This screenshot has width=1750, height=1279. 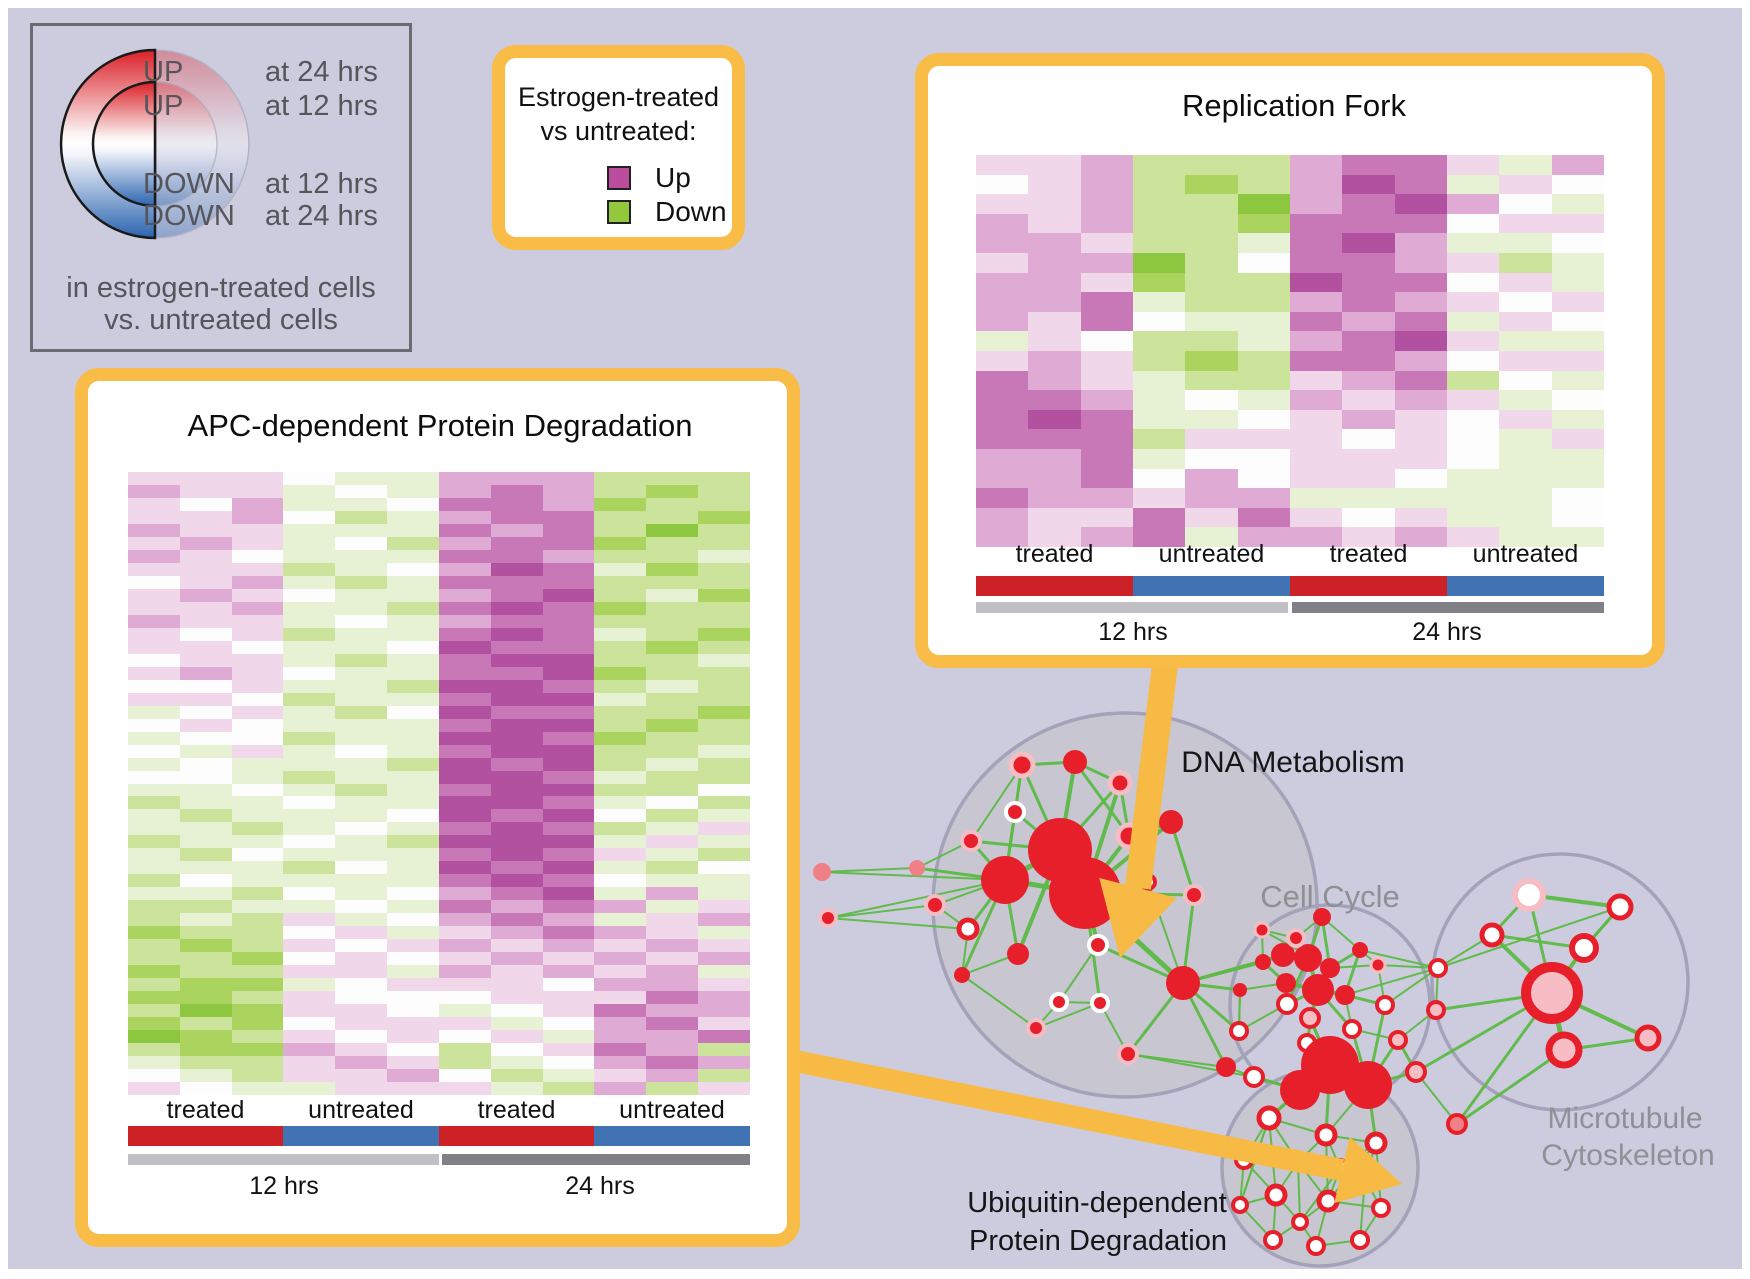 What do you see at coordinates (600, 1186) in the screenshot?
I see `apc-24hr-label: 24 hrs` at bounding box center [600, 1186].